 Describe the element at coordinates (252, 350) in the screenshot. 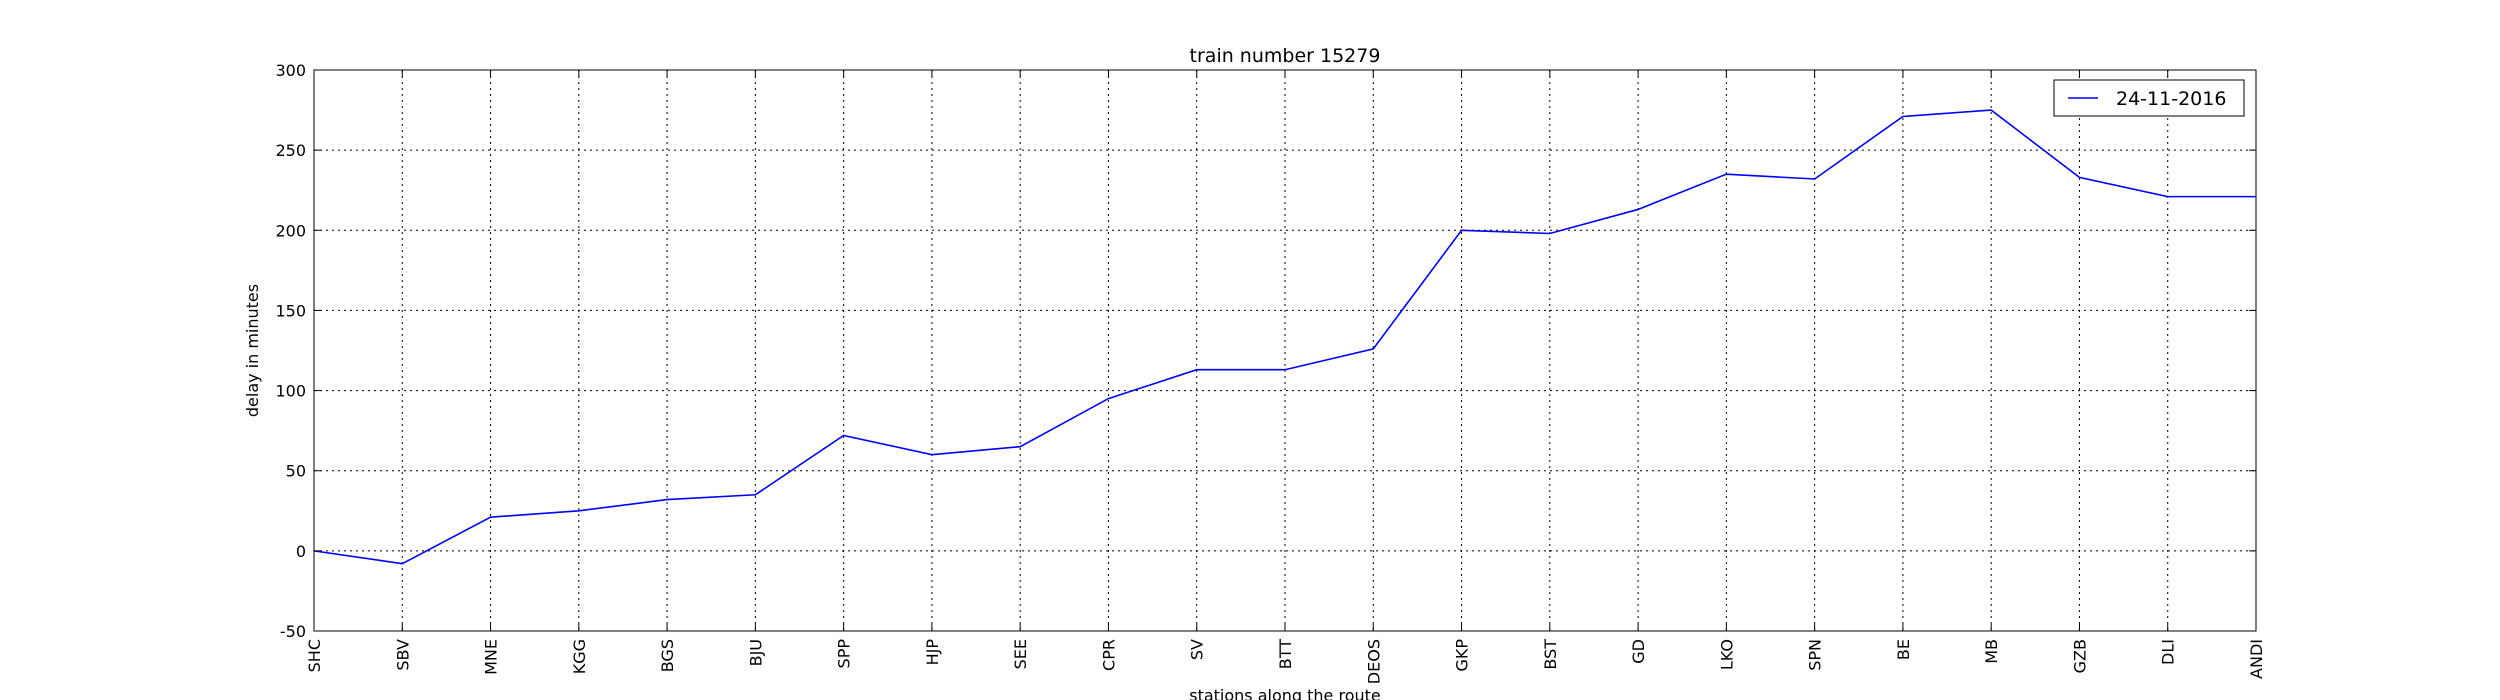

I see `y-axis-label: delay in minutes` at that location.